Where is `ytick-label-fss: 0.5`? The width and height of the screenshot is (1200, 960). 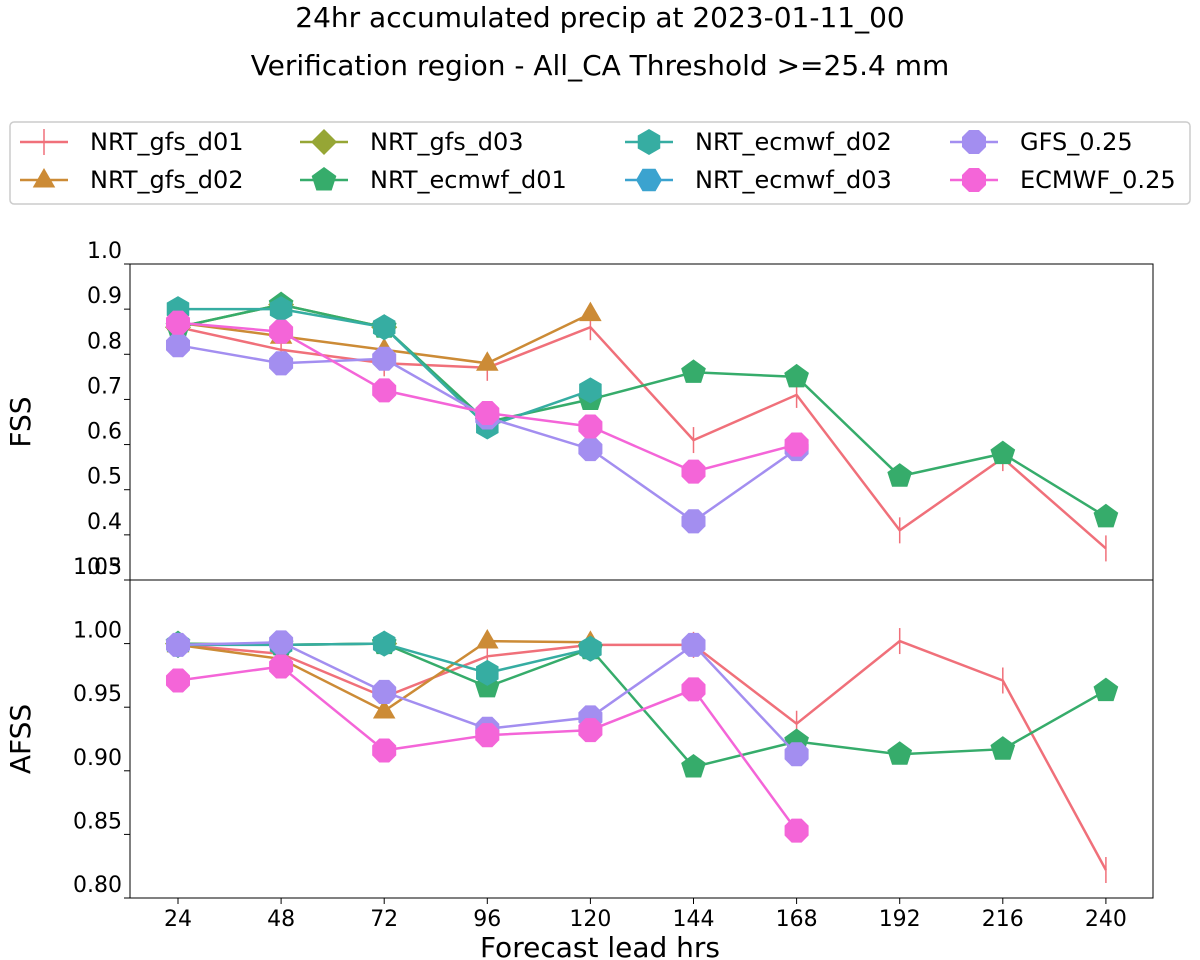 ytick-label-fss: 0.5 is located at coordinates (104, 477).